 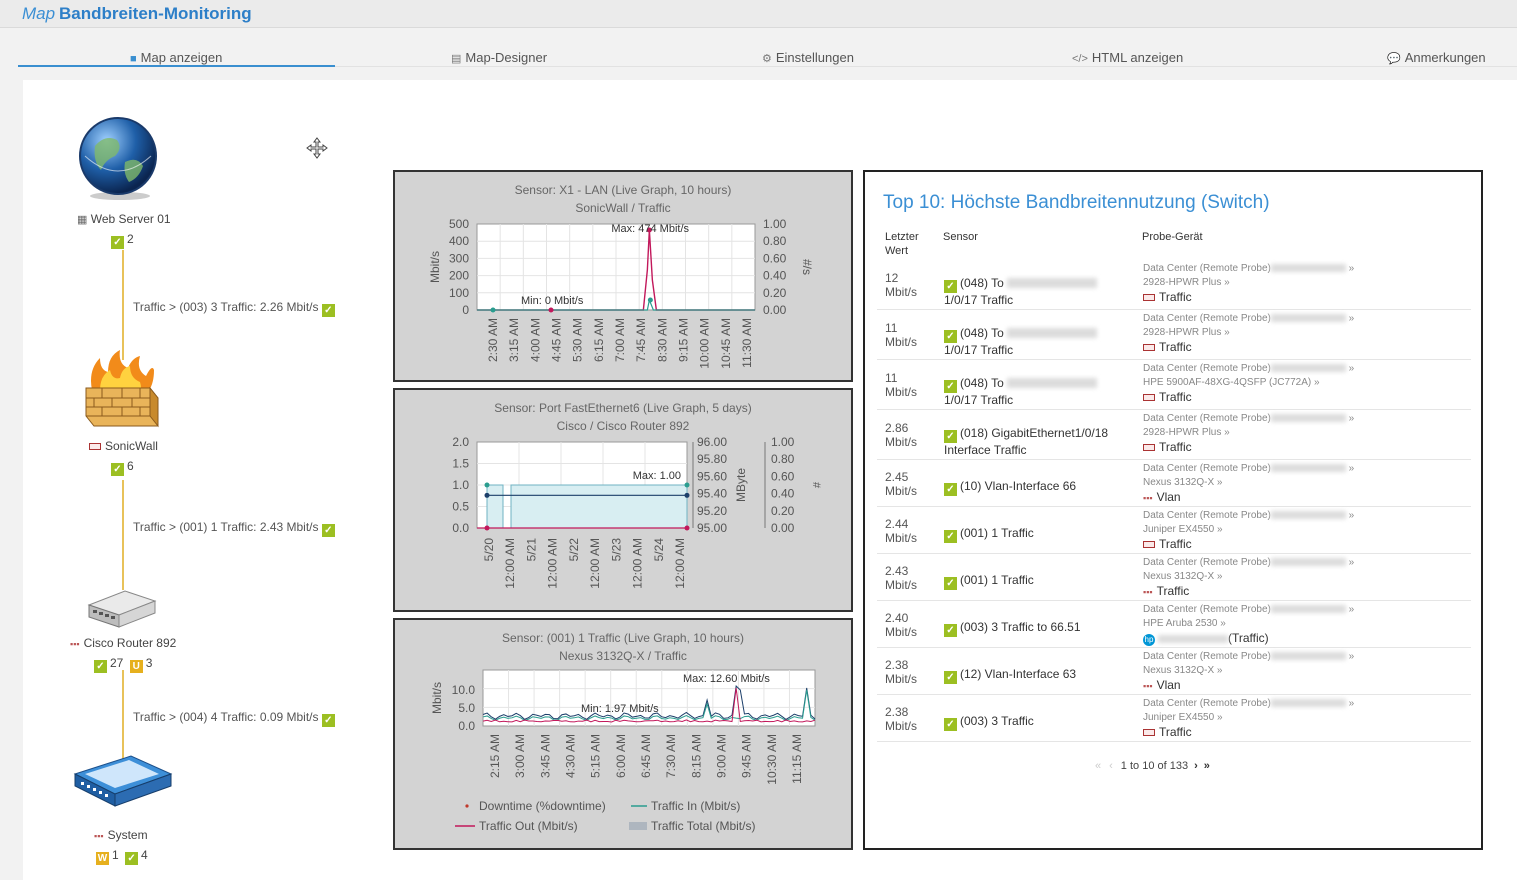 What do you see at coordinates (121, 835) in the screenshot?
I see `node-label-system: ▪▪▪ System` at bounding box center [121, 835].